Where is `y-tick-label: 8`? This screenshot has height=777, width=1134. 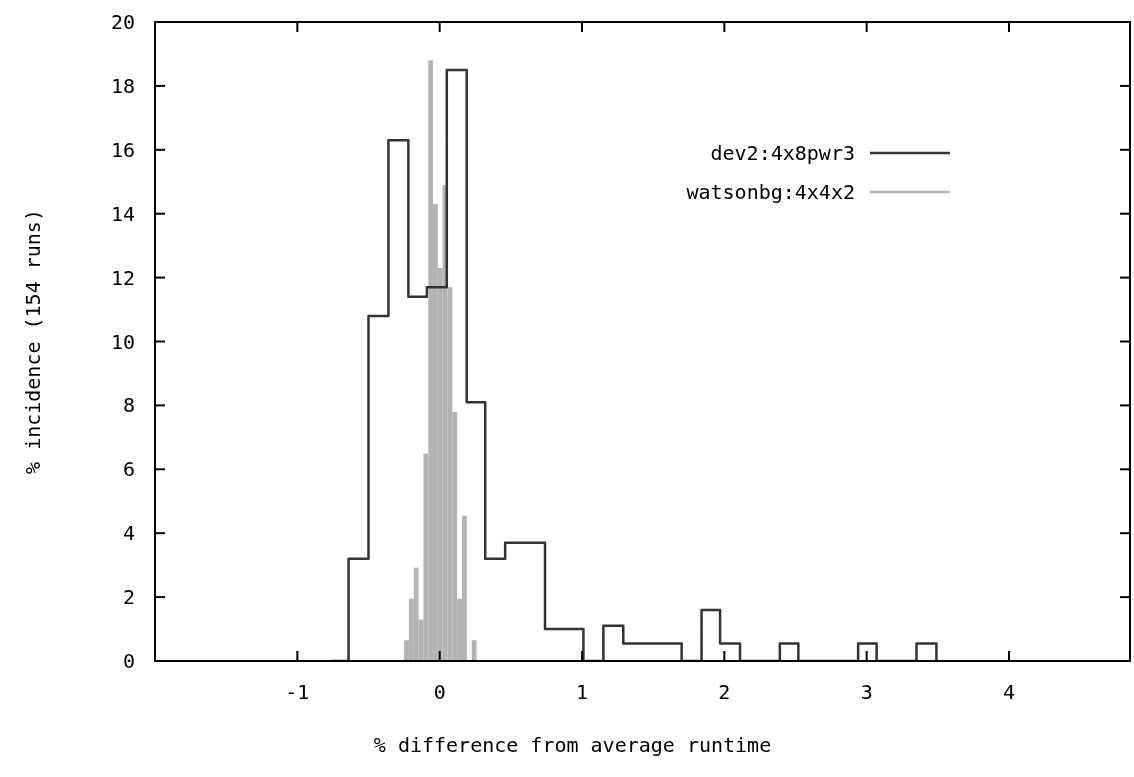 y-tick-label: 8 is located at coordinates (128, 405).